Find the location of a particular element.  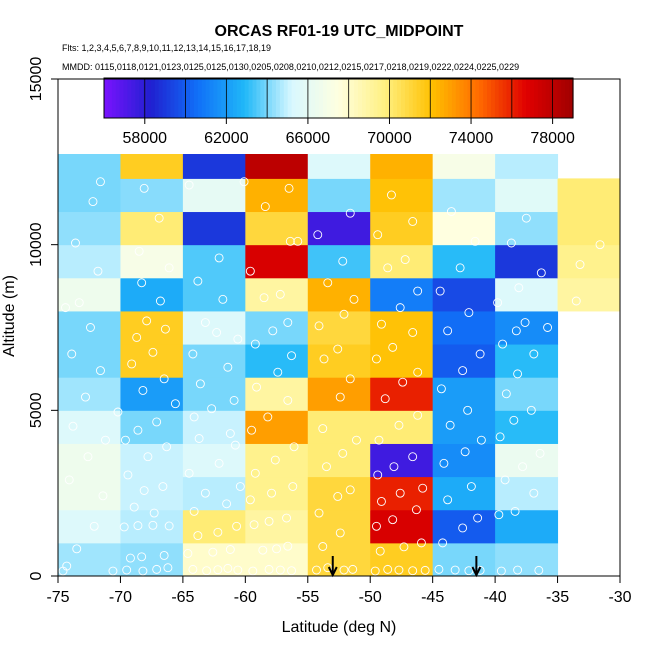

x-tick-label: -45 is located at coordinates (432, 597).